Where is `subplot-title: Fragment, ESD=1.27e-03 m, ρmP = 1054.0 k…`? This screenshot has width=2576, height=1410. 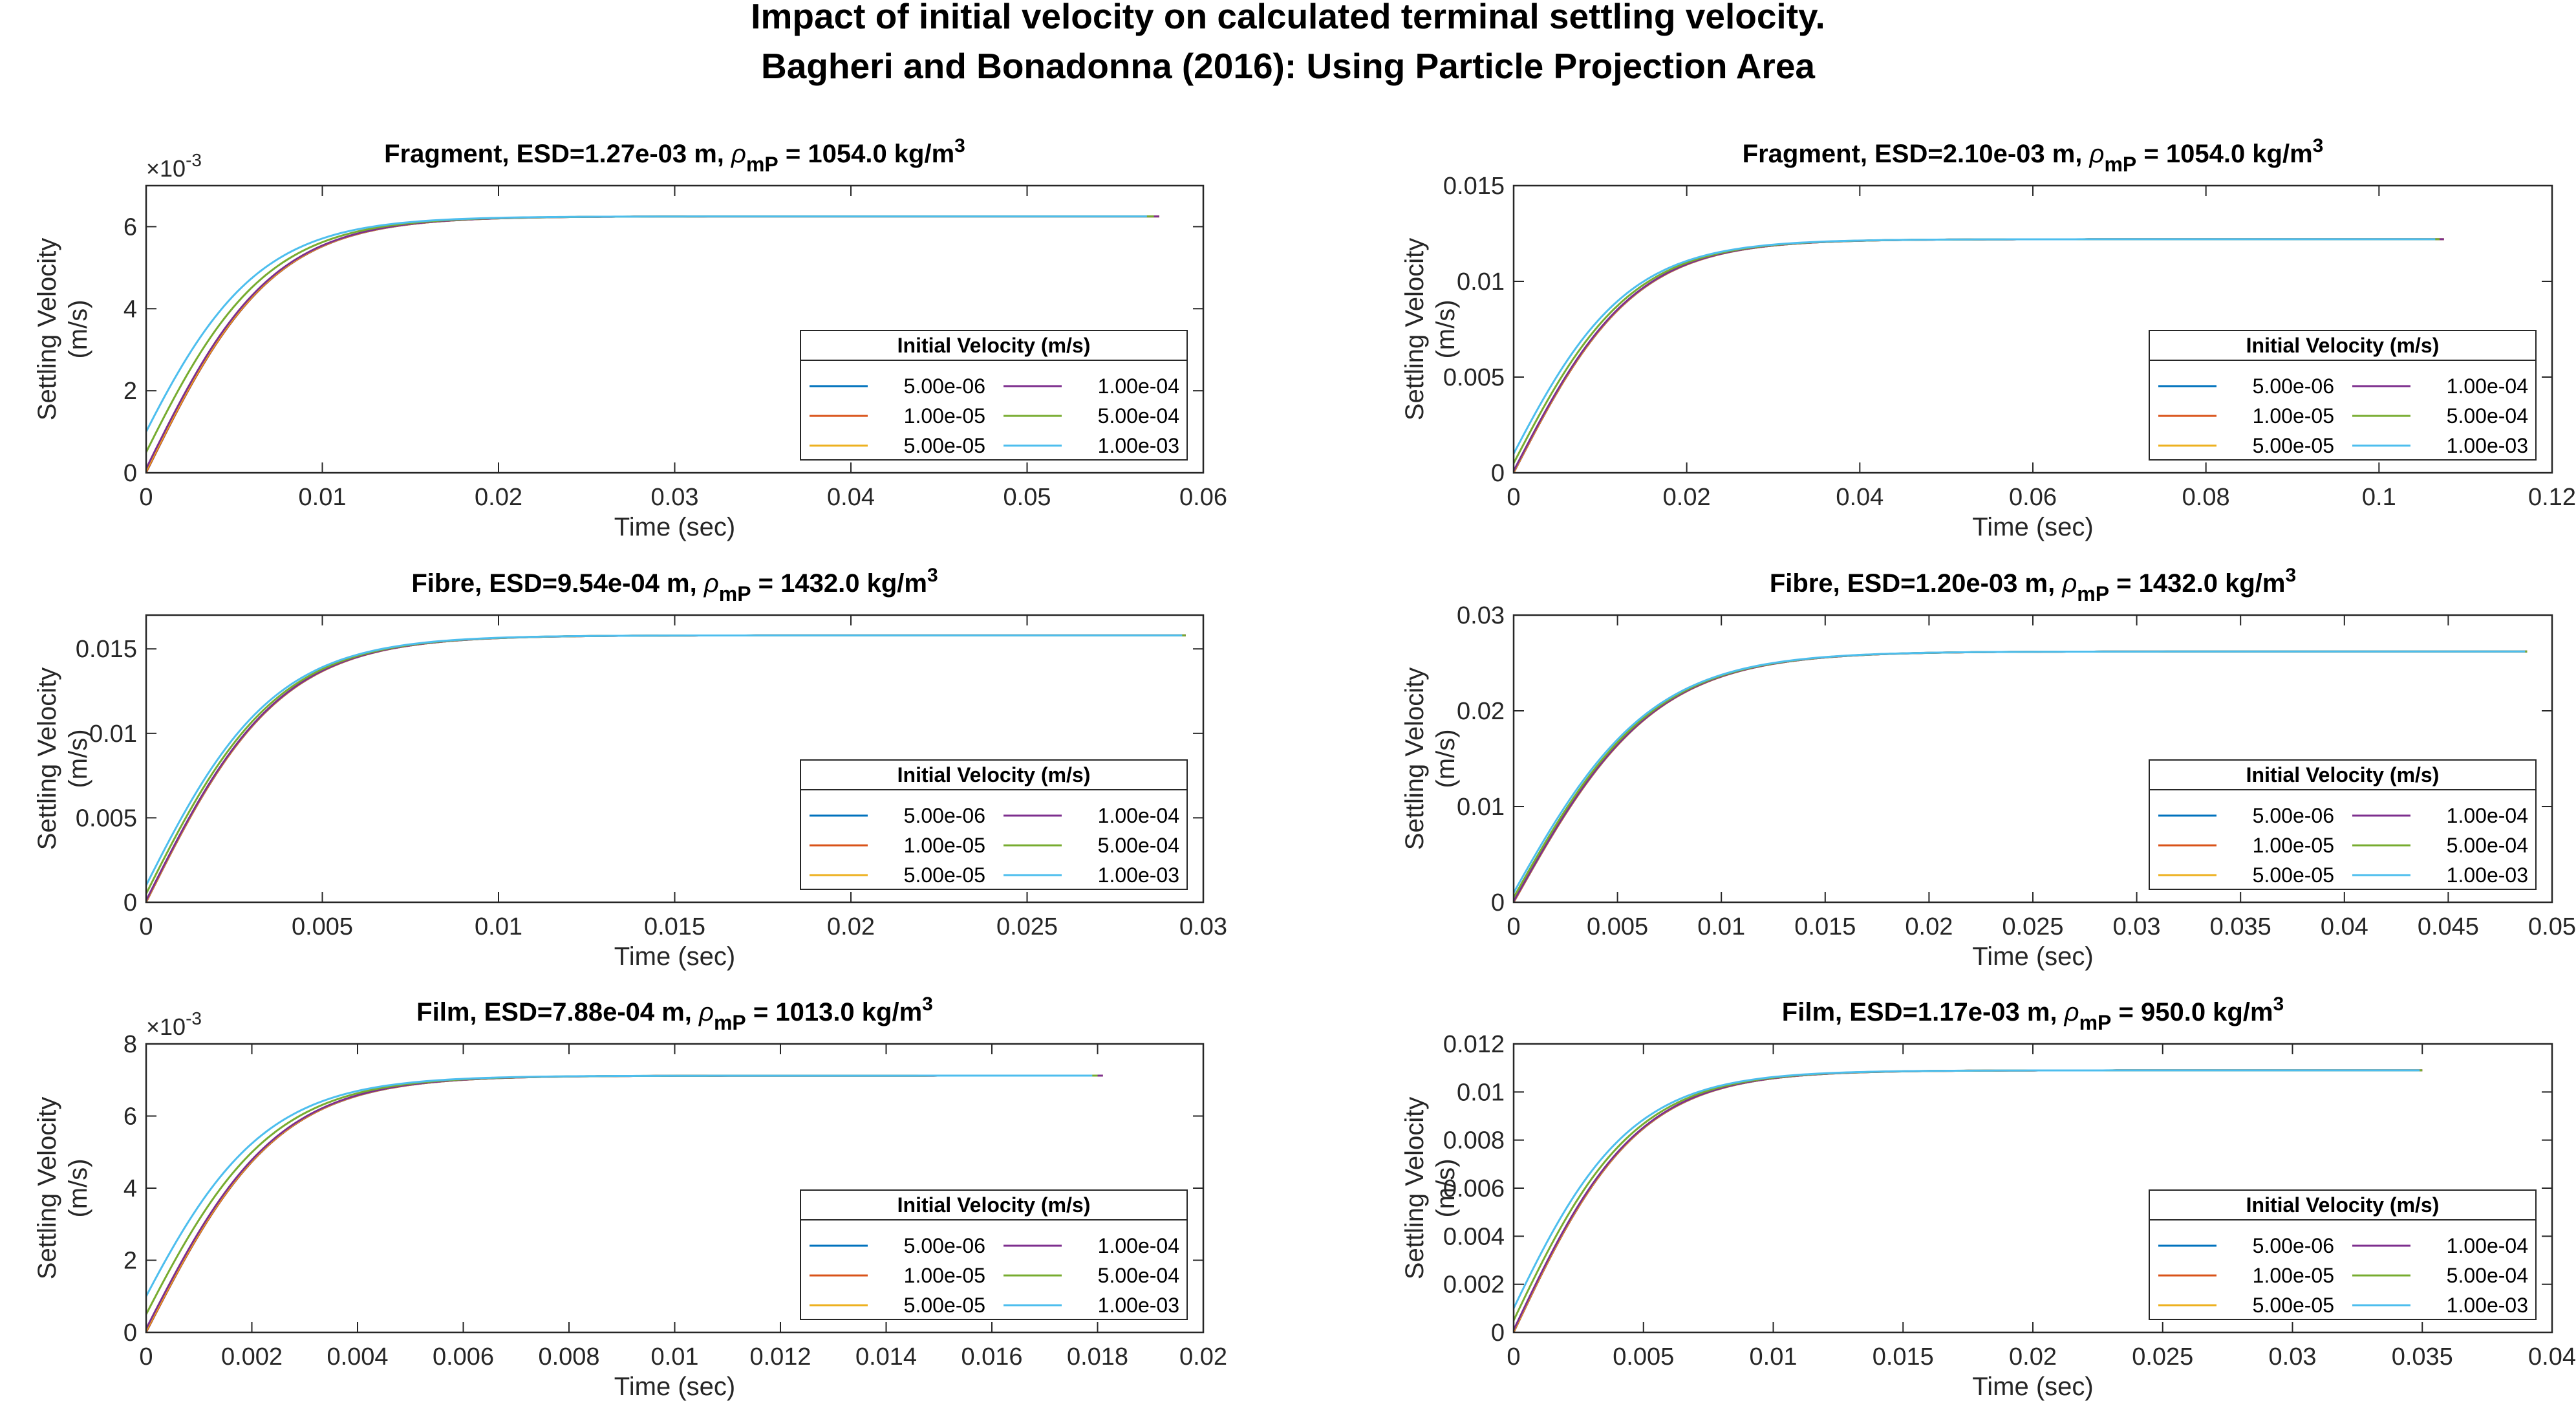 subplot-title: Fragment, ESD=1.27e-03 m, ρmP = 1054.0 k… is located at coordinates (674, 155).